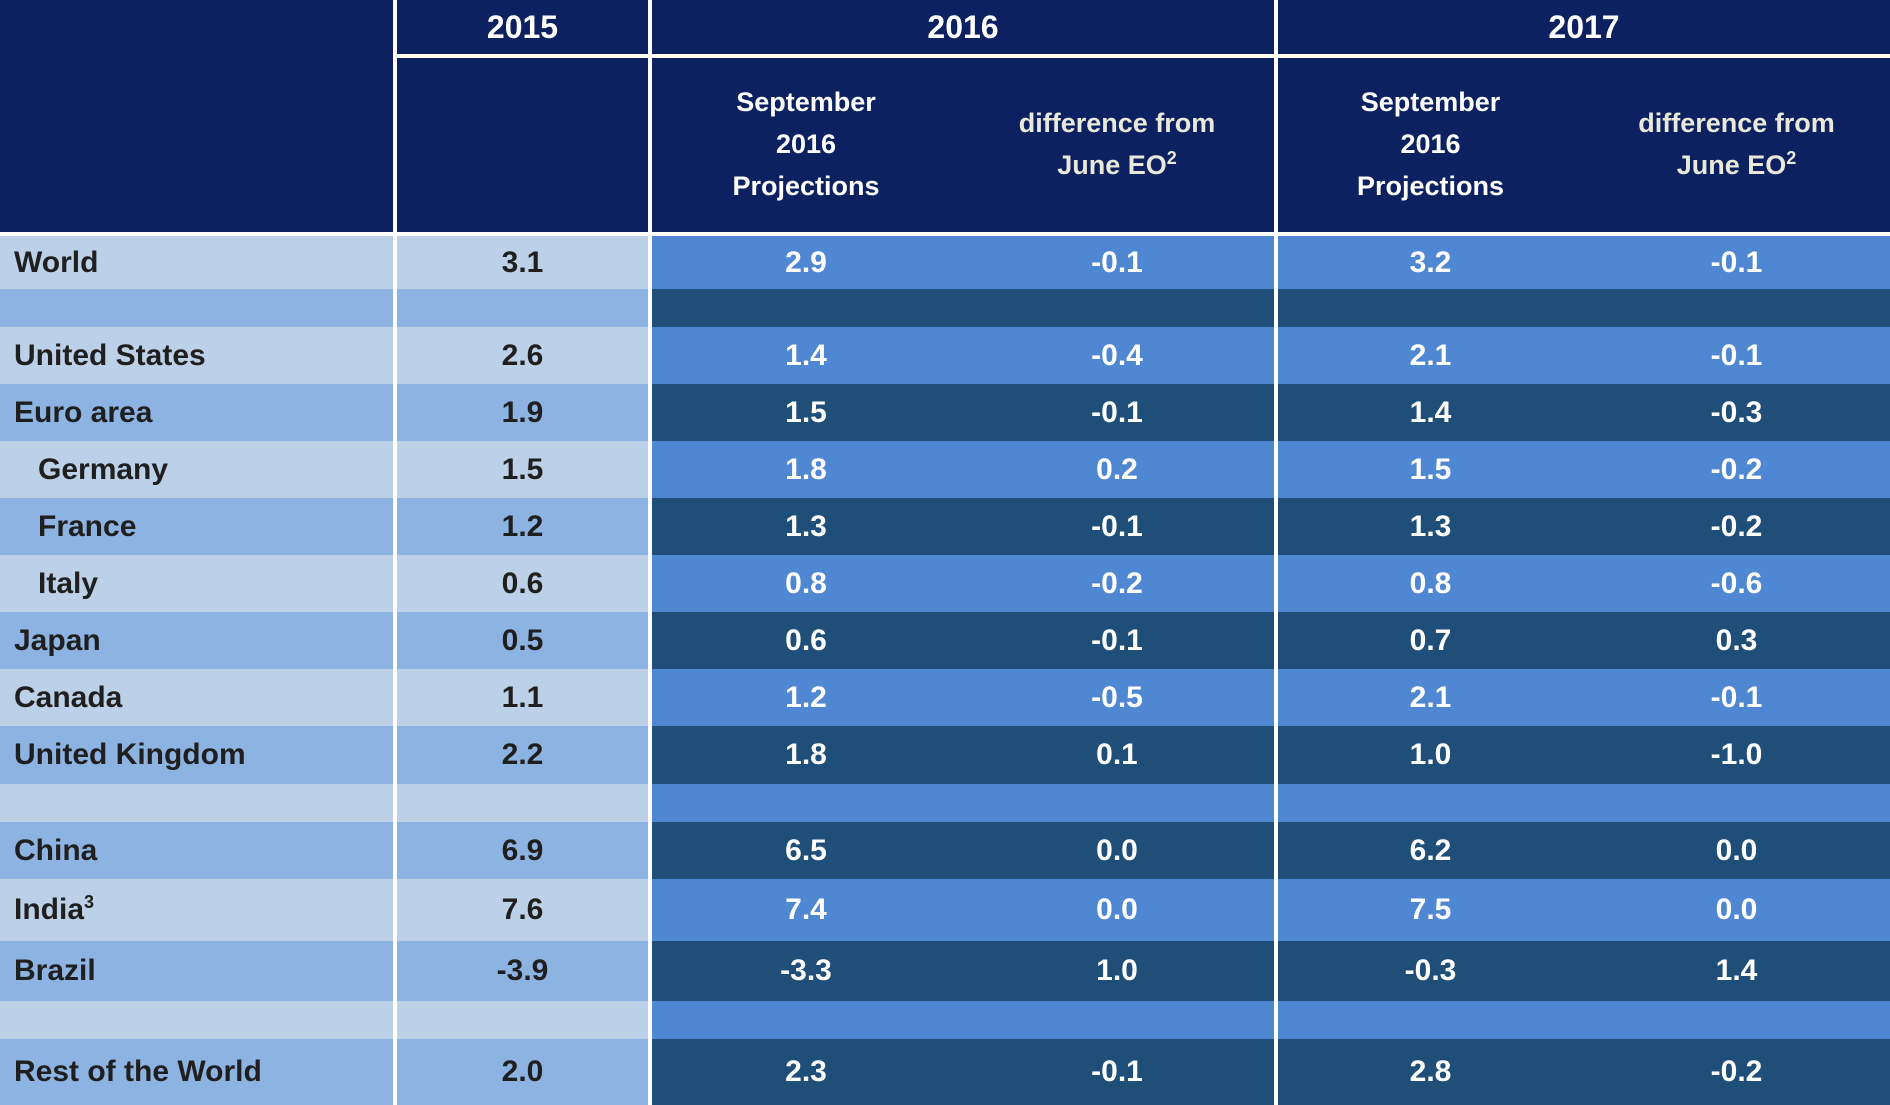 The image size is (1890, 1105). What do you see at coordinates (196, 1072) in the screenshot?
I see `row-label: Rest of the World` at bounding box center [196, 1072].